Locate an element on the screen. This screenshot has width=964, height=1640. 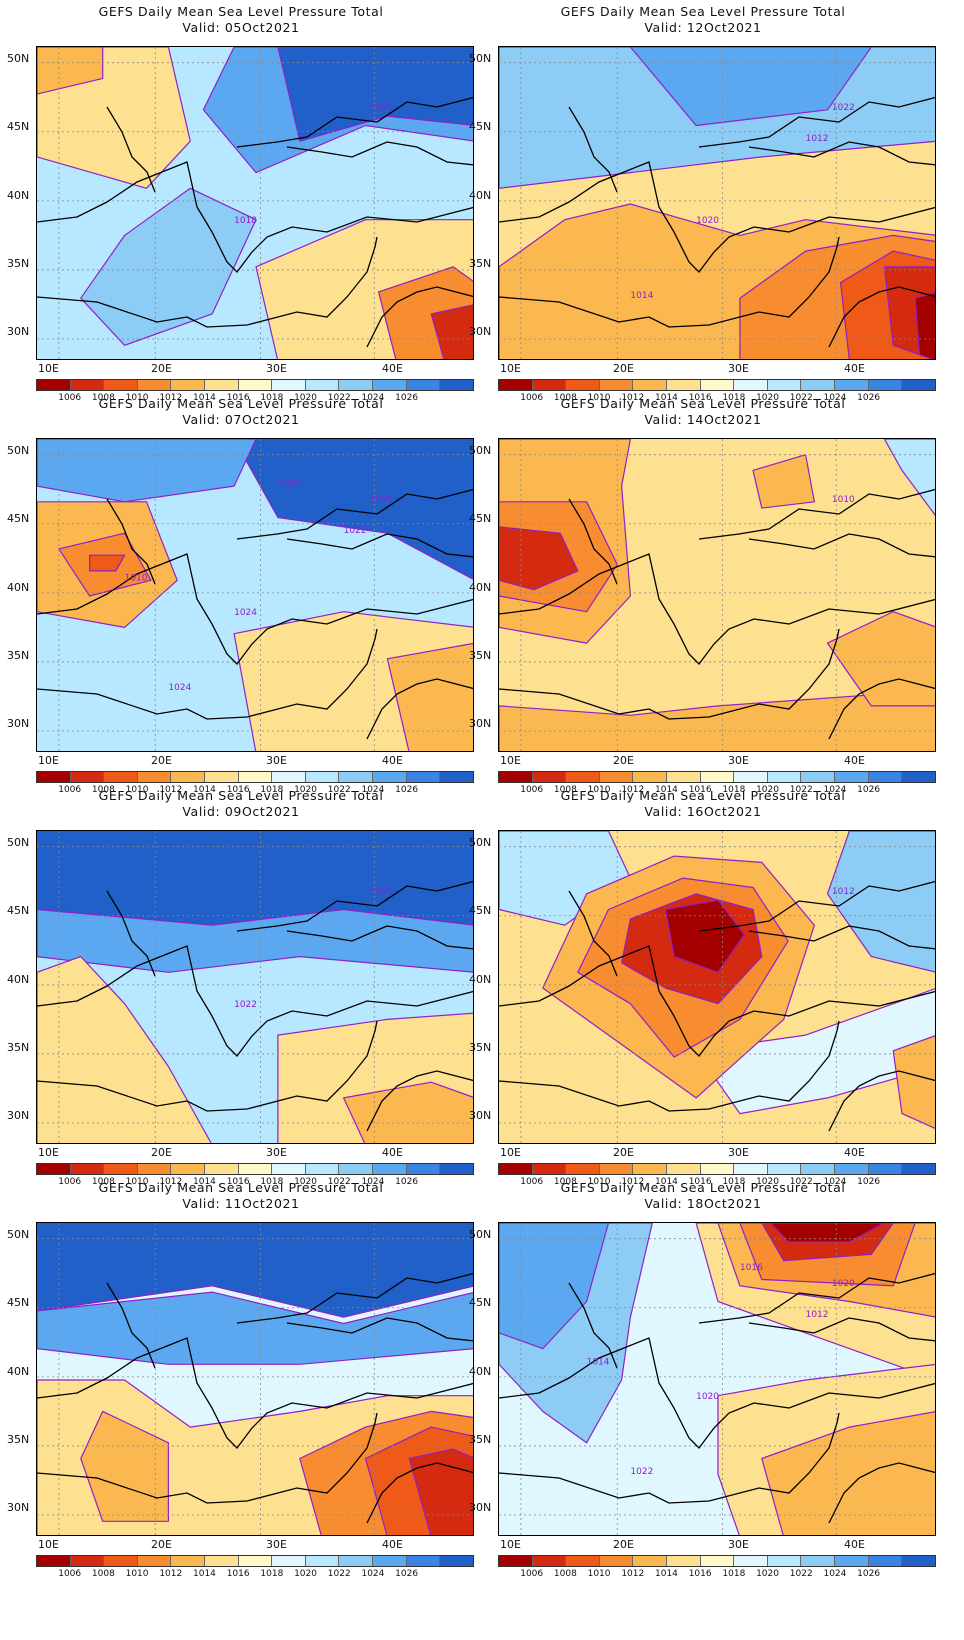
pressure-map: 1010 is located at coordinates (717, 595).